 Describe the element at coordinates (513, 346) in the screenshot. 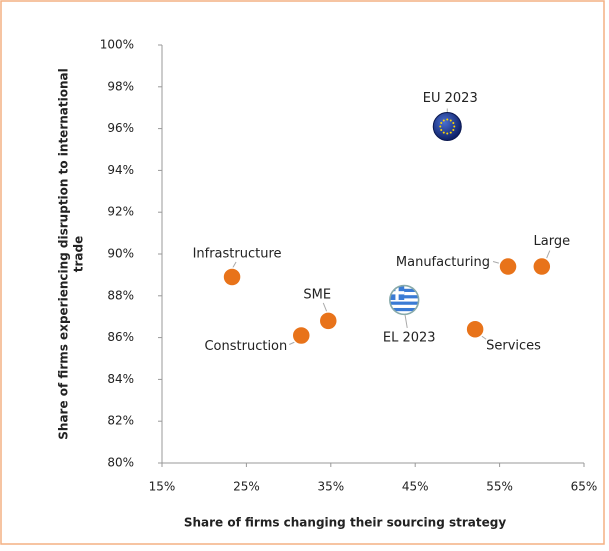

I see `point-label: Services` at that location.